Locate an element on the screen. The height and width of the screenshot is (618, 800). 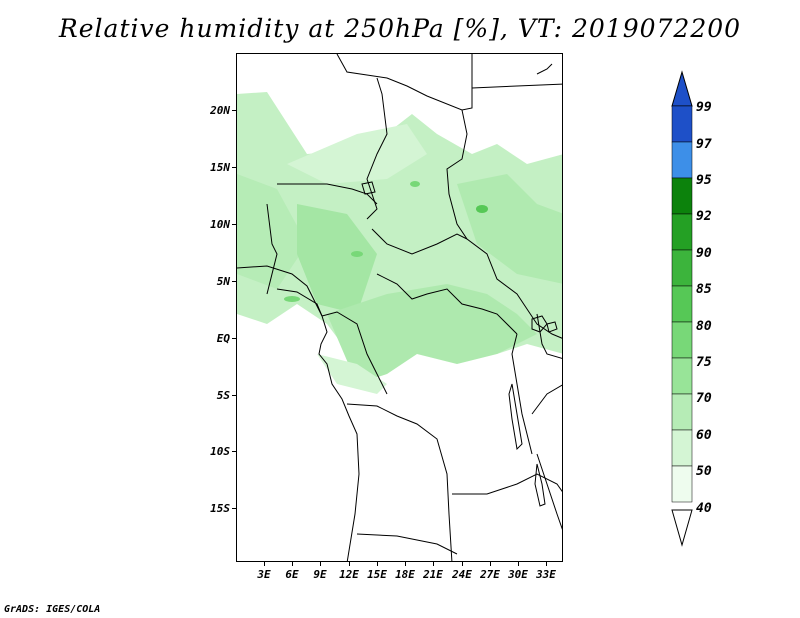
border-libya-chad is located at coordinates (404, 82).